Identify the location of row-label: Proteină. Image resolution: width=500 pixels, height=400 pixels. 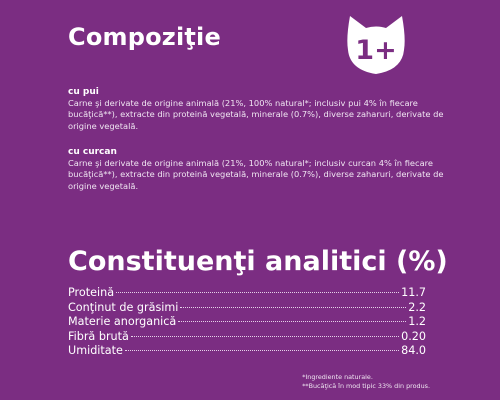
(91, 292).